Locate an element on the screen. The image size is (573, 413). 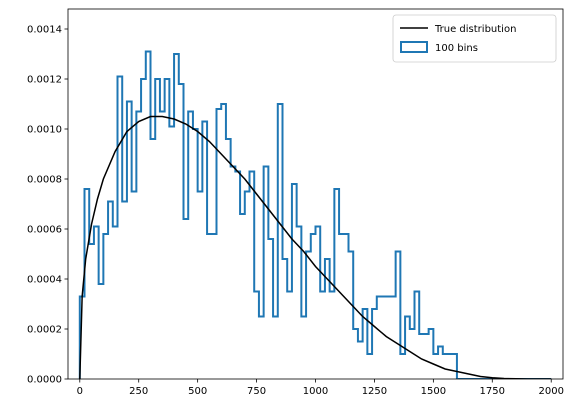
legend-box is located at coordinates (474, 38).